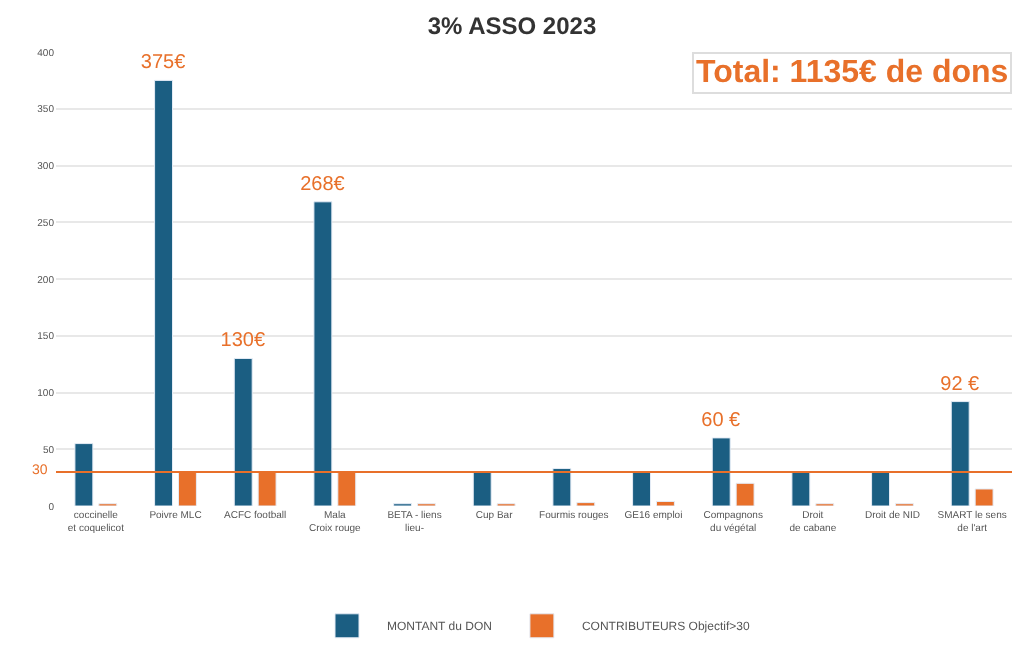 Image resolution: width=1024 pixels, height=668 pixels. What do you see at coordinates (721, 420) in the screenshot?
I see `data-label: 60 €` at bounding box center [721, 420].